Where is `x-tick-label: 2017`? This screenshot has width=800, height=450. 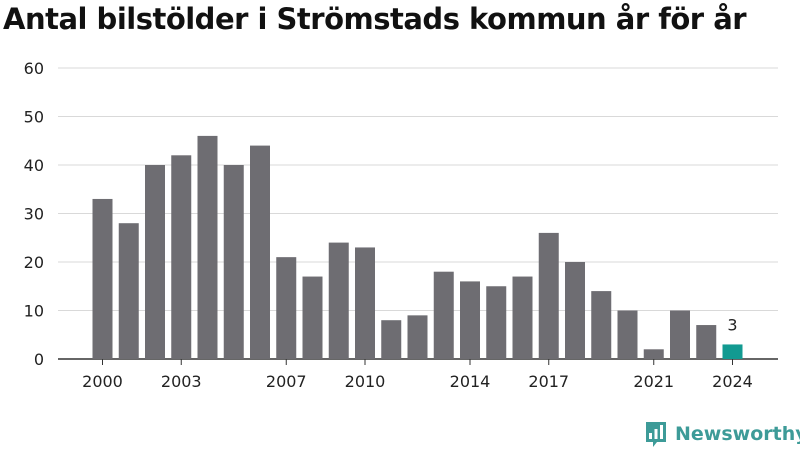
x-tick-label: 2017 is located at coordinates (548, 381).